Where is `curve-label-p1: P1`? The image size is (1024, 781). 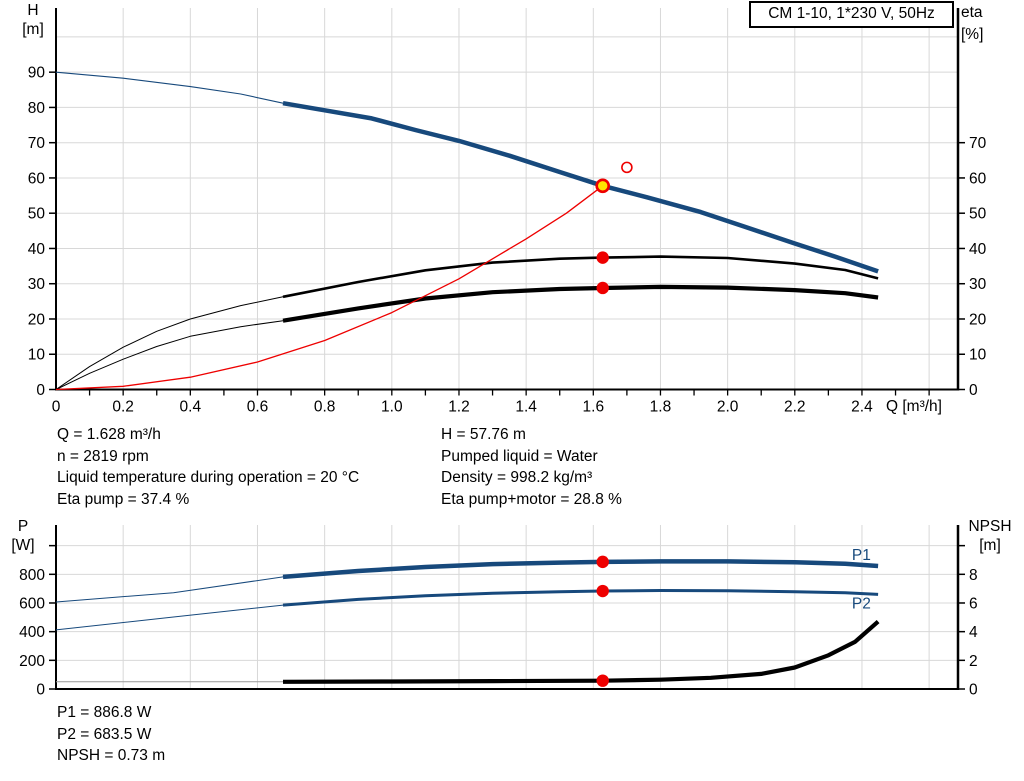
curve-label-p1: P1 is located at coordinates (861, 555).